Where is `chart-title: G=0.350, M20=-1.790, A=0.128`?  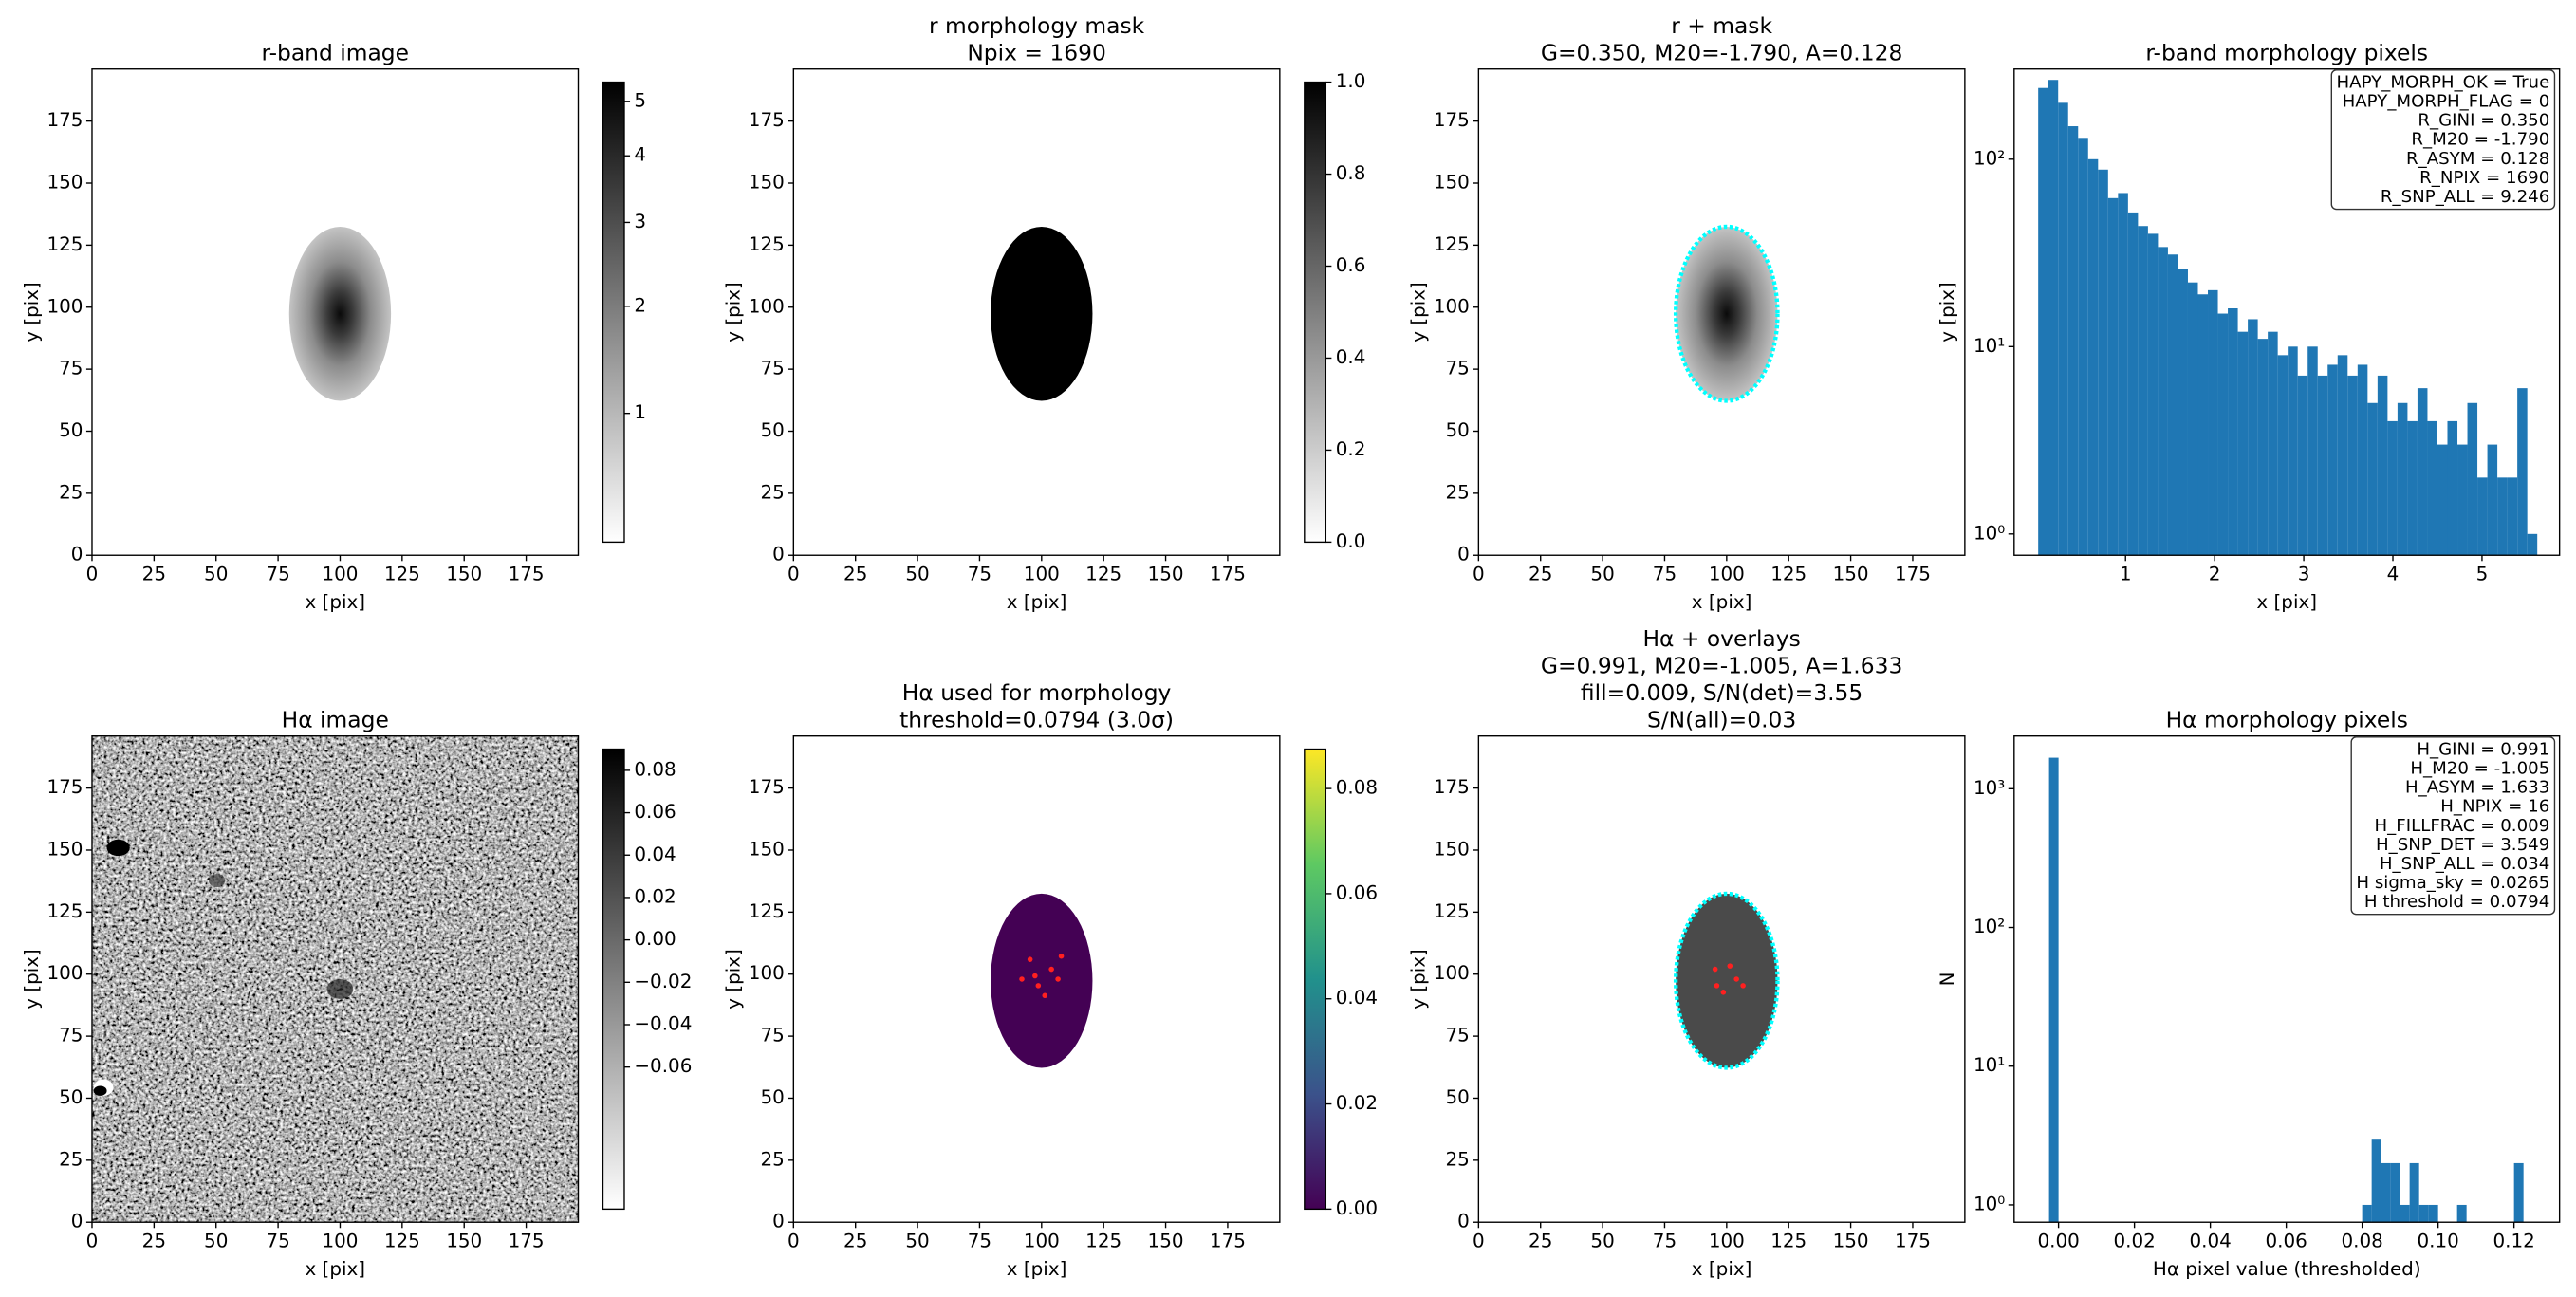
chart-title: G=0.350, M20=-1.790, A=0.128 is located at coordinates (1721, 53).